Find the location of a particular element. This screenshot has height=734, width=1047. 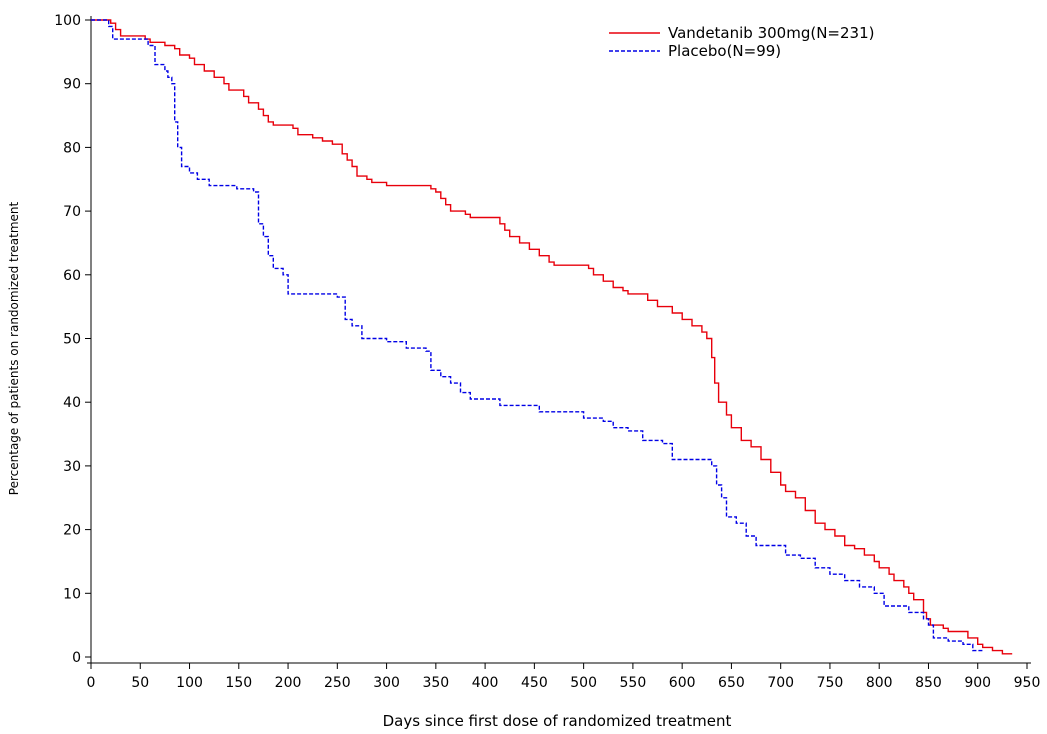

x-tick-label: 150 is located at coordinates (238, 683).